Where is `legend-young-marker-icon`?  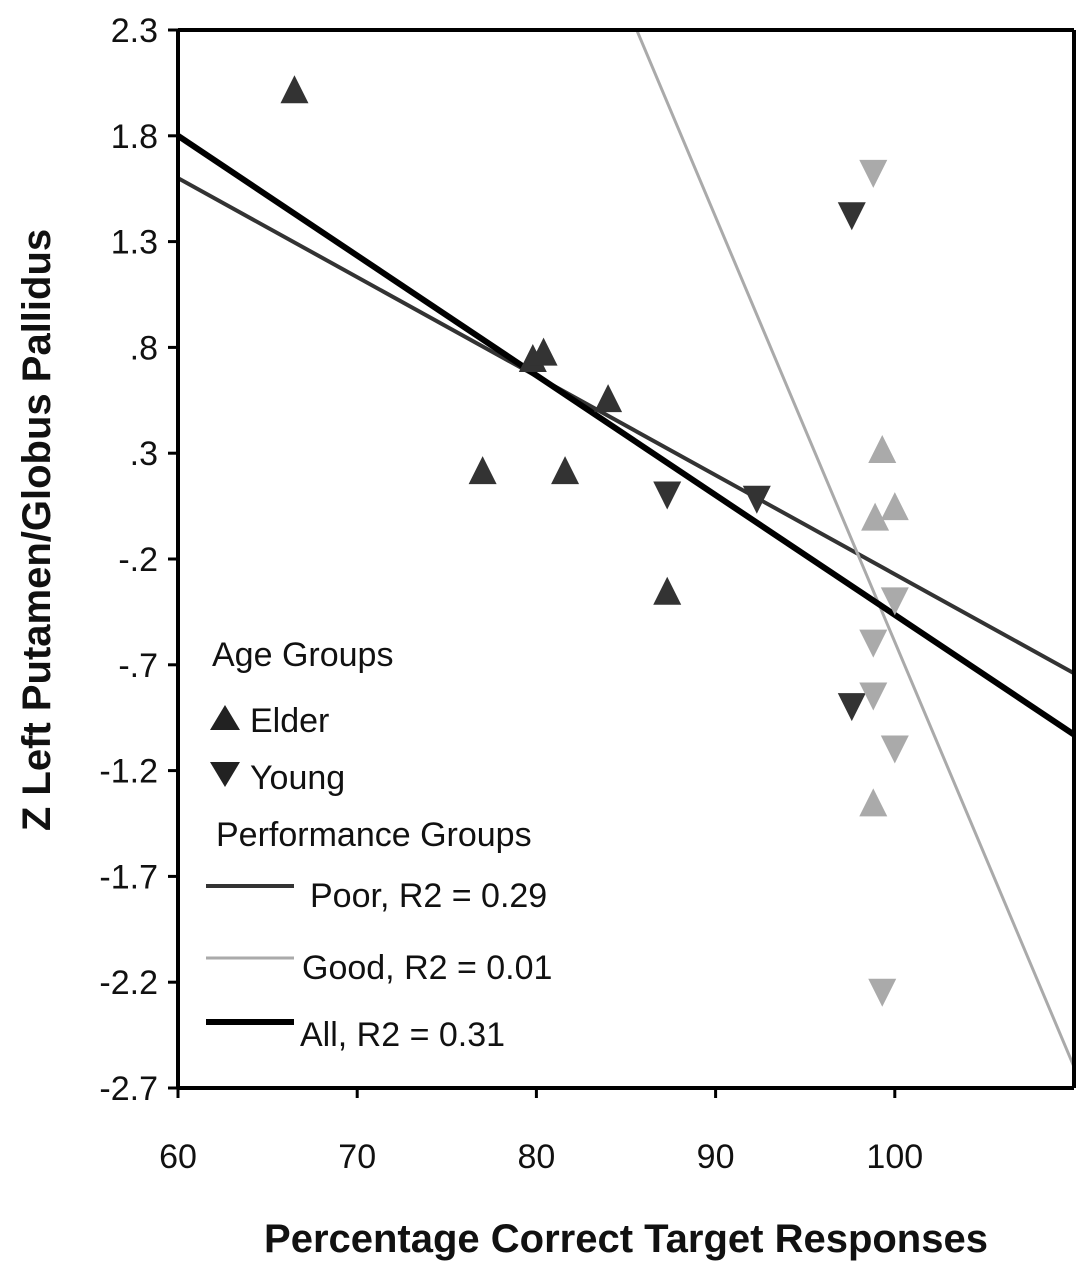
legend-young-marker-icon is located at coordinates (225, 774).